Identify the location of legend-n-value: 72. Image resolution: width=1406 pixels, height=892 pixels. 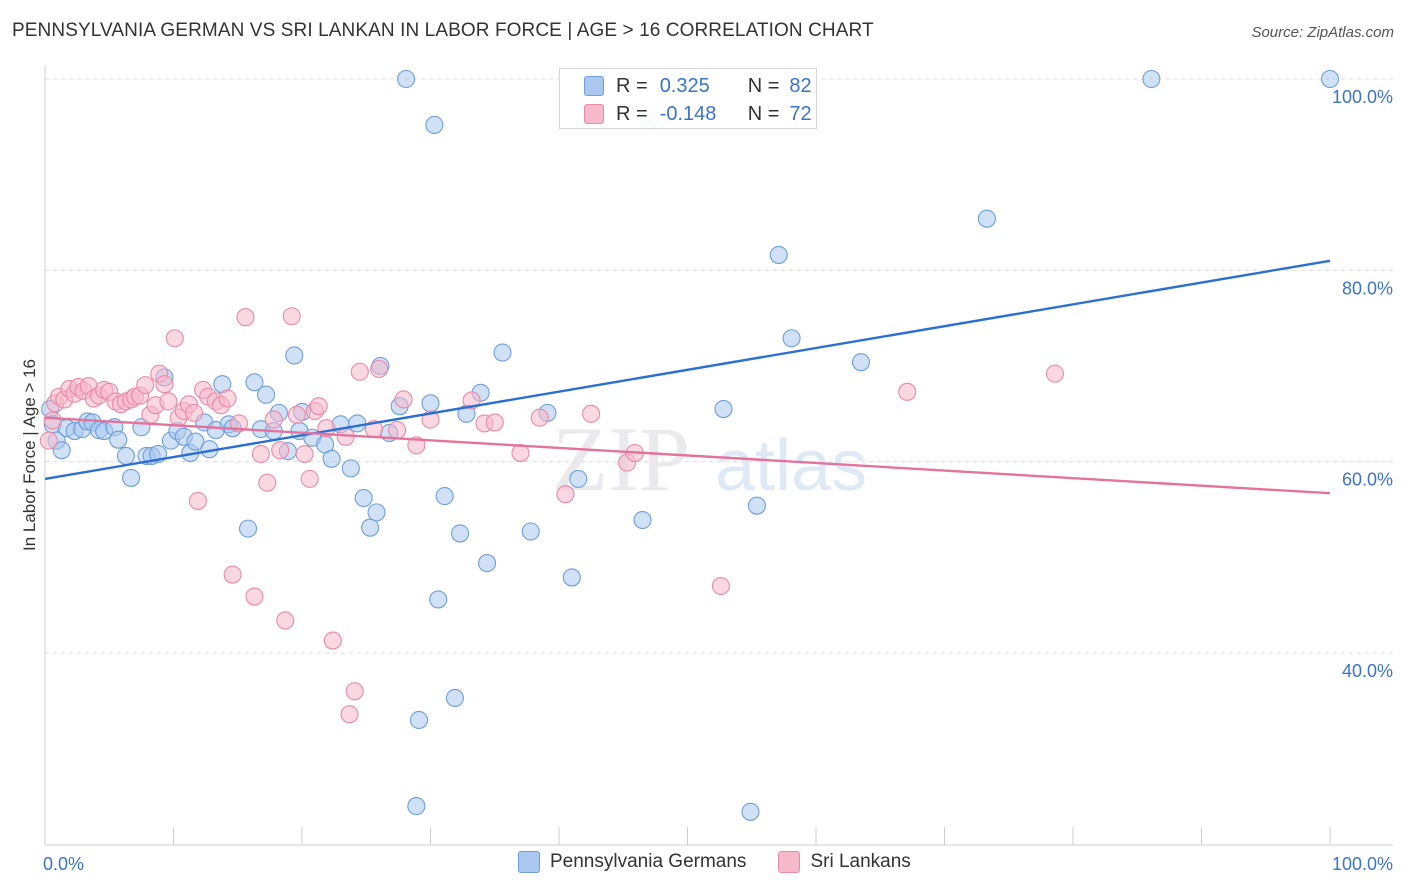
(800, 113).